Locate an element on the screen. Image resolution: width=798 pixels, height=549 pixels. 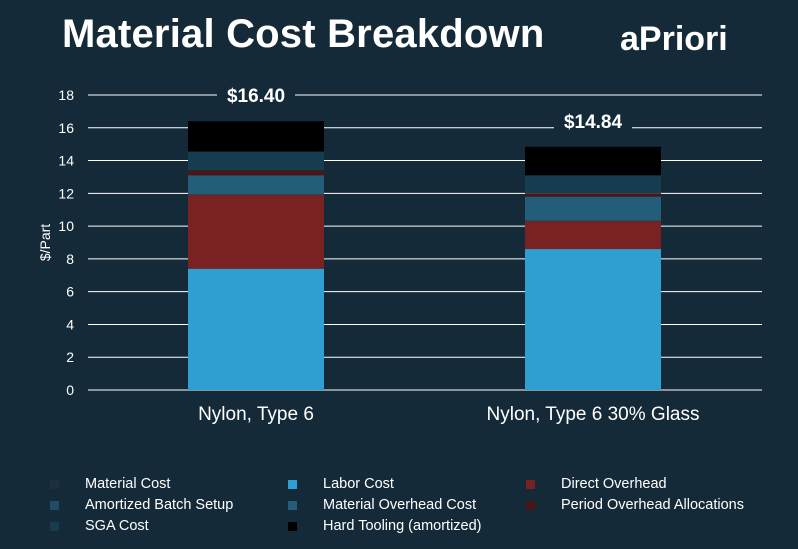
apriori-logo: aPriori is located at coordinates (674, 39).